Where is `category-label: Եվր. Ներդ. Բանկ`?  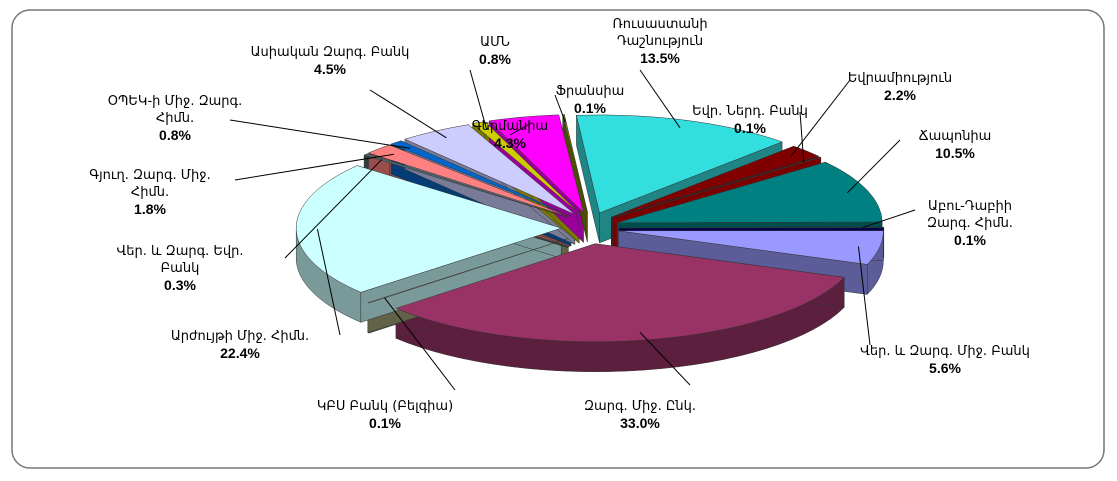
category-label: Եվր. Ներդ. Բանկ is located at coordinates (750, 111).